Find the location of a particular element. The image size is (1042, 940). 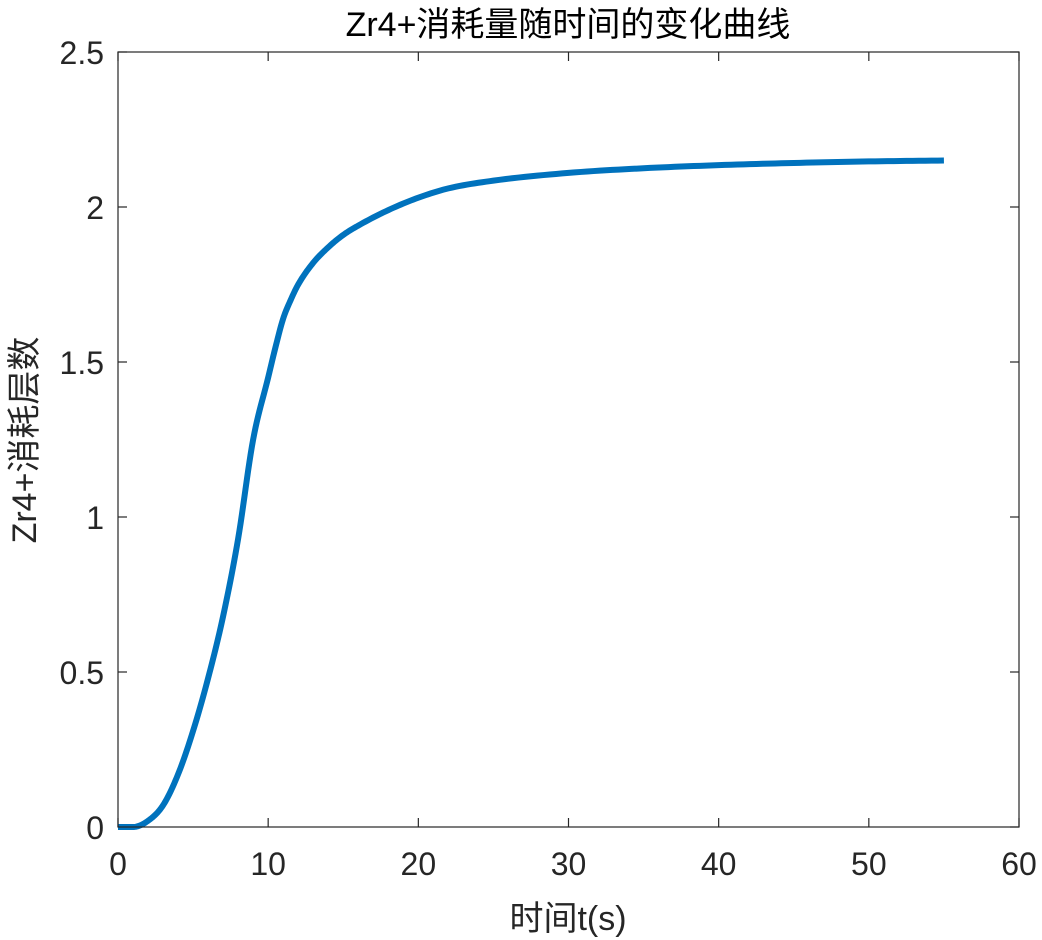

x-tick-label: 60 is located at coordinates (1019, 864).